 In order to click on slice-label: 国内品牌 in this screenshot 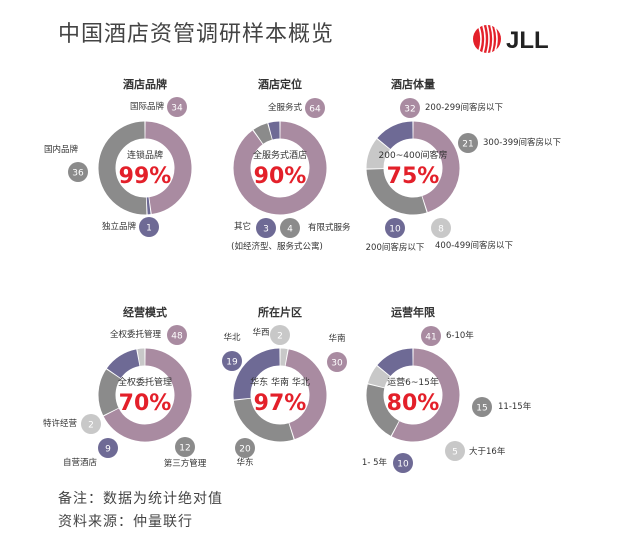, I will do `click(61, 149)`.